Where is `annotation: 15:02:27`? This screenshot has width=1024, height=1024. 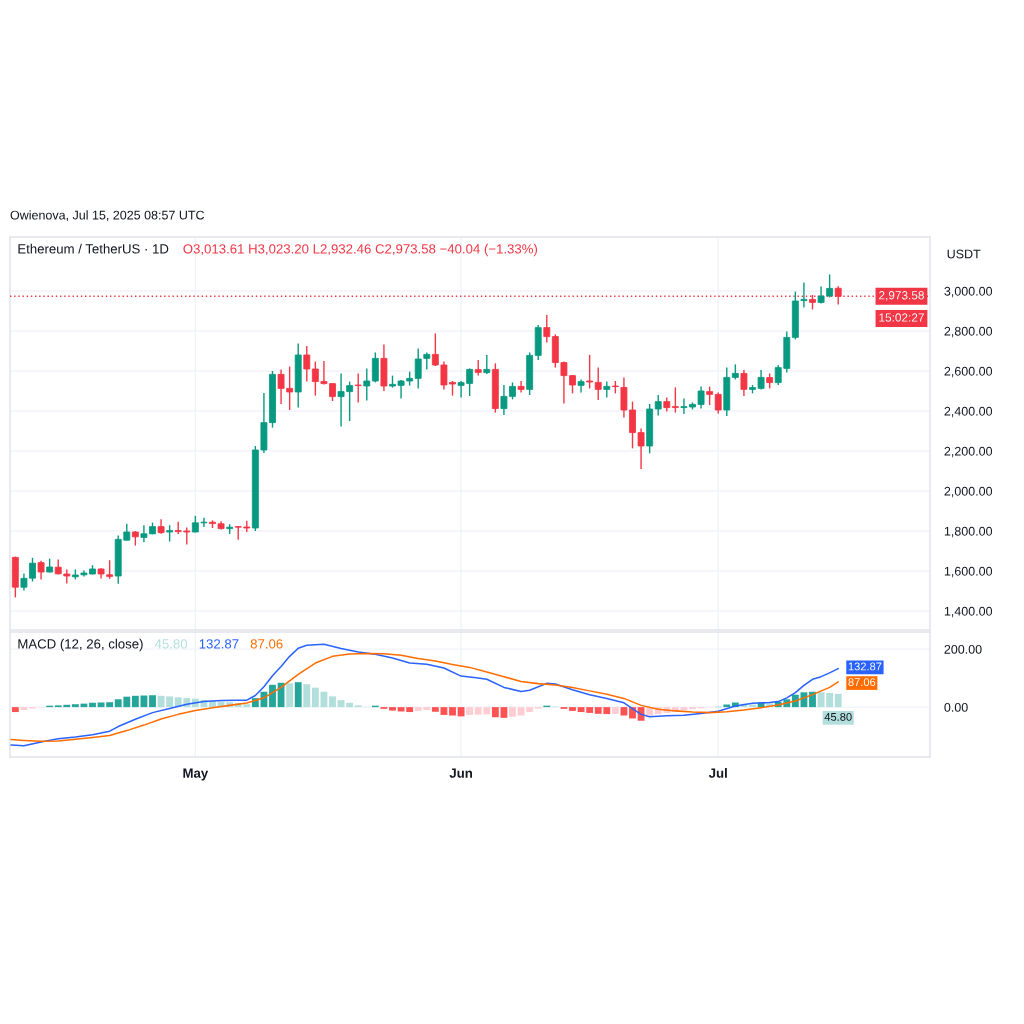 annotation: 15:02:27 is located at coordinates (901, 317).